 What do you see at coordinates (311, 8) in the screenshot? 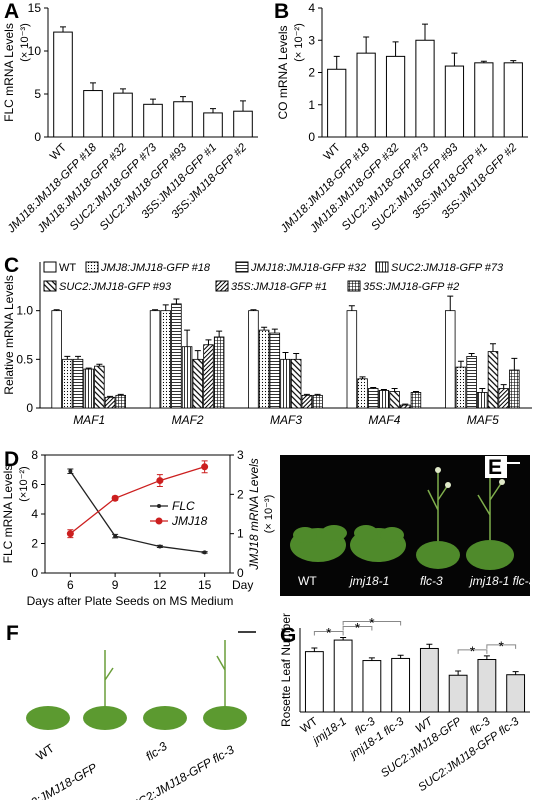
I see `y-tick-label: 4` at bounding box center [311, 8].